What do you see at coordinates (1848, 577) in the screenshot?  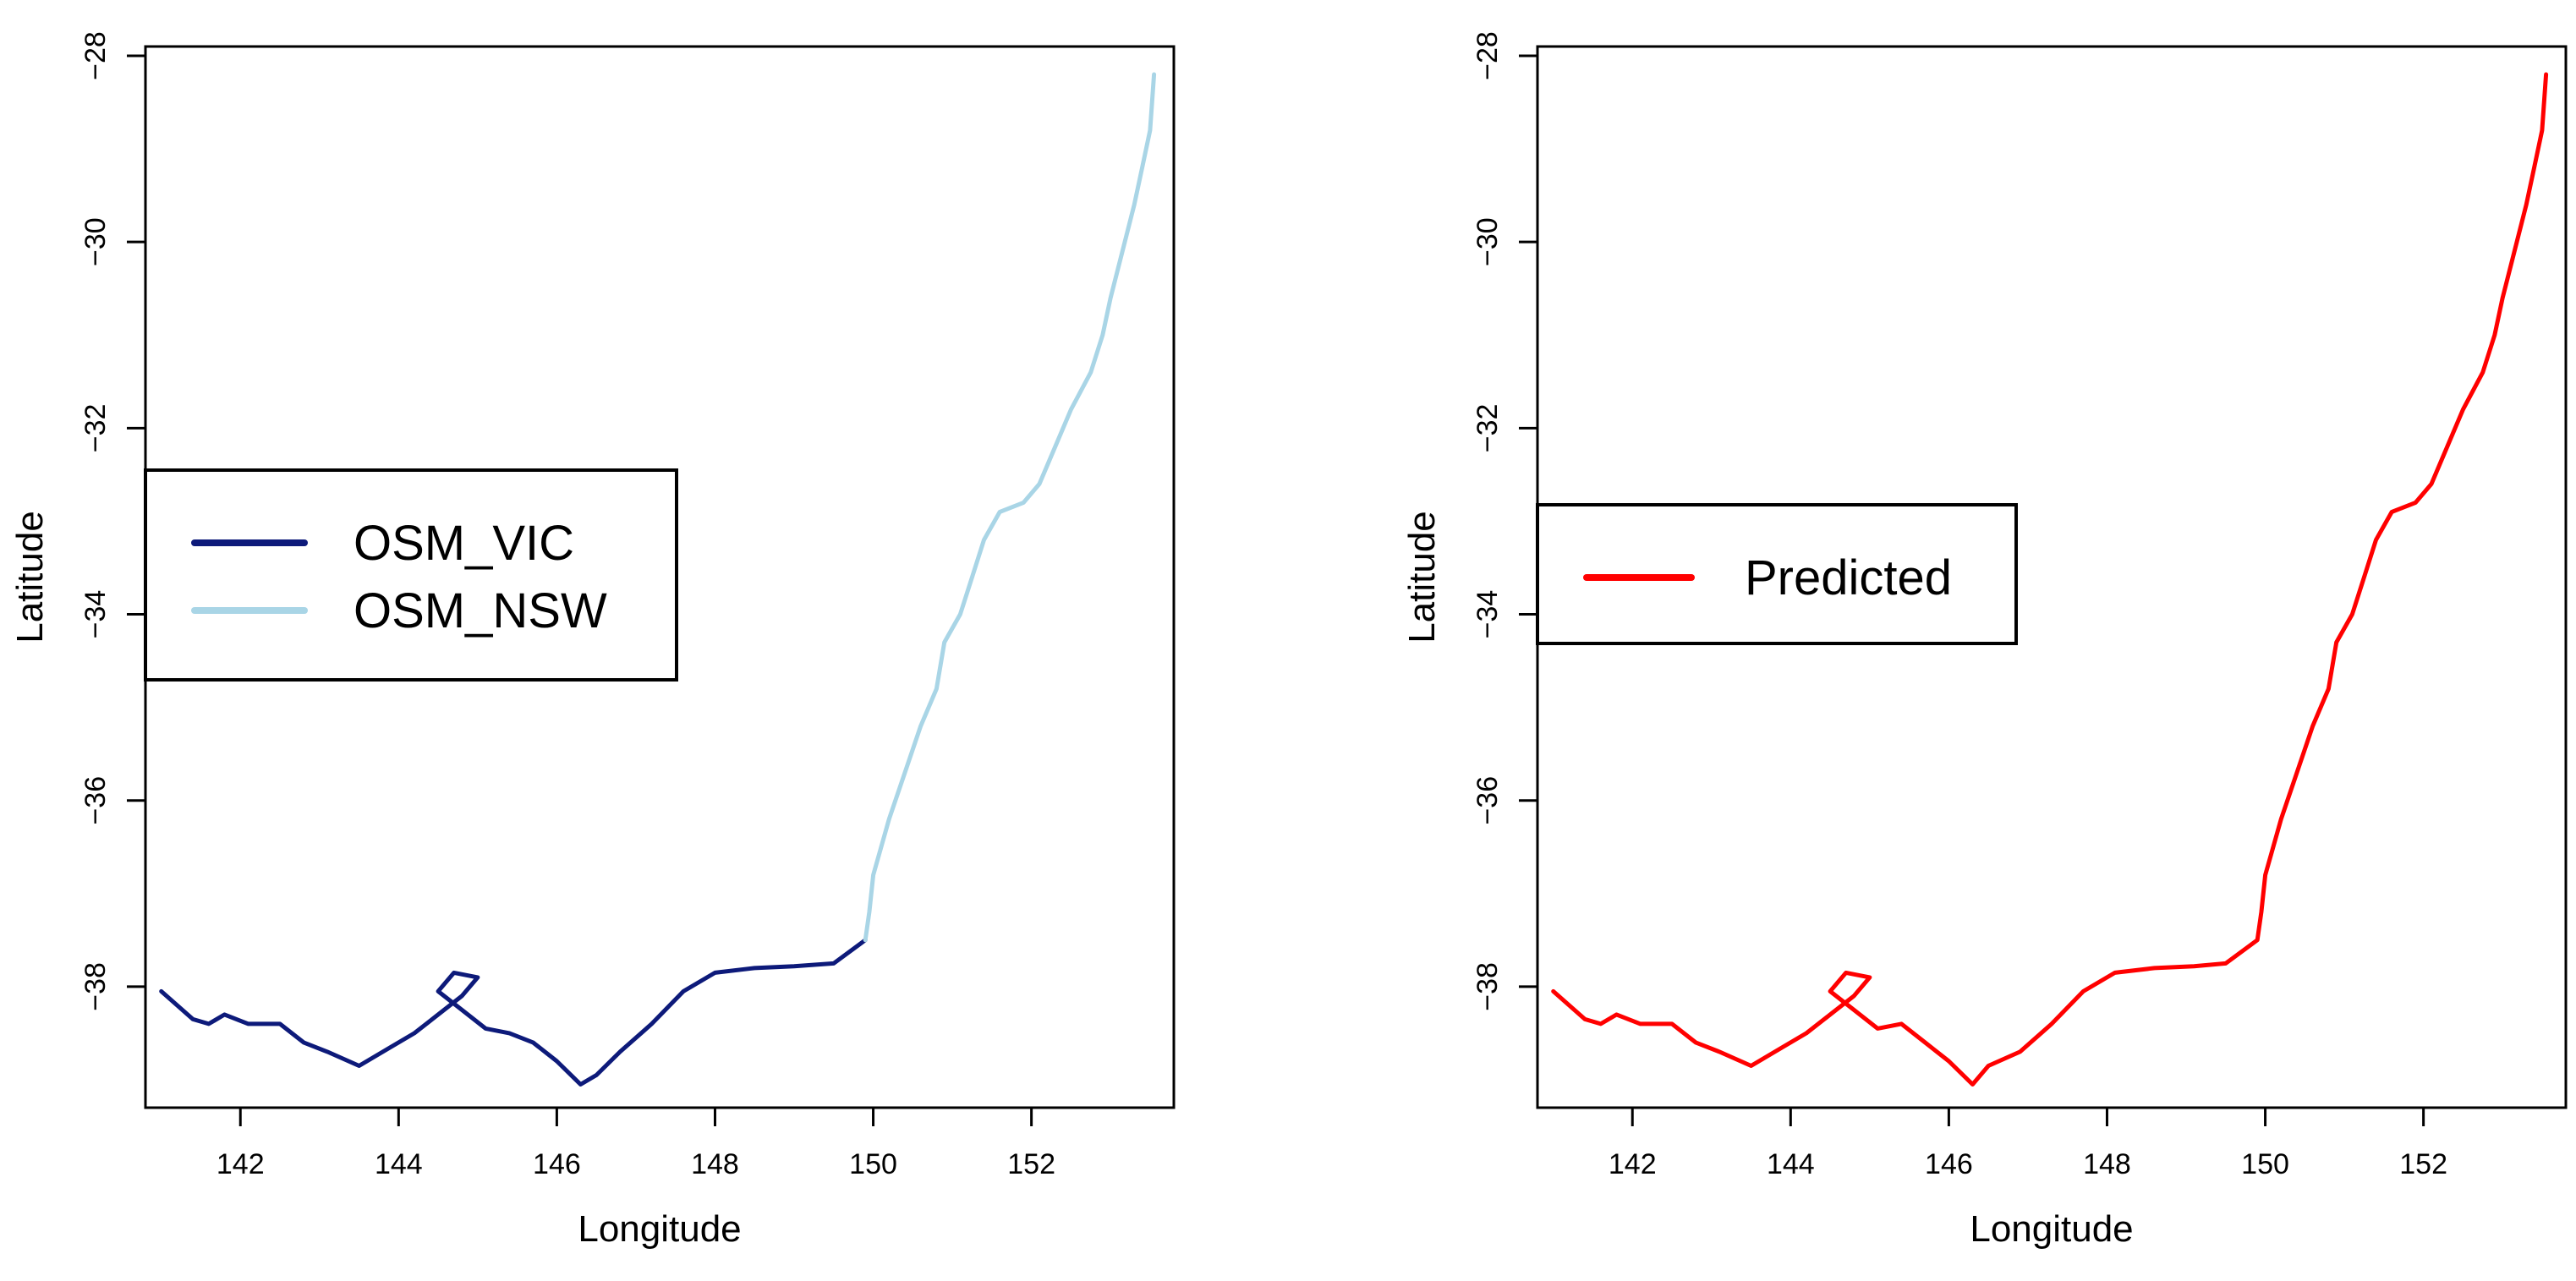 I see `legend-label-predicted: Predicted` at bounding box center [1848, 577].